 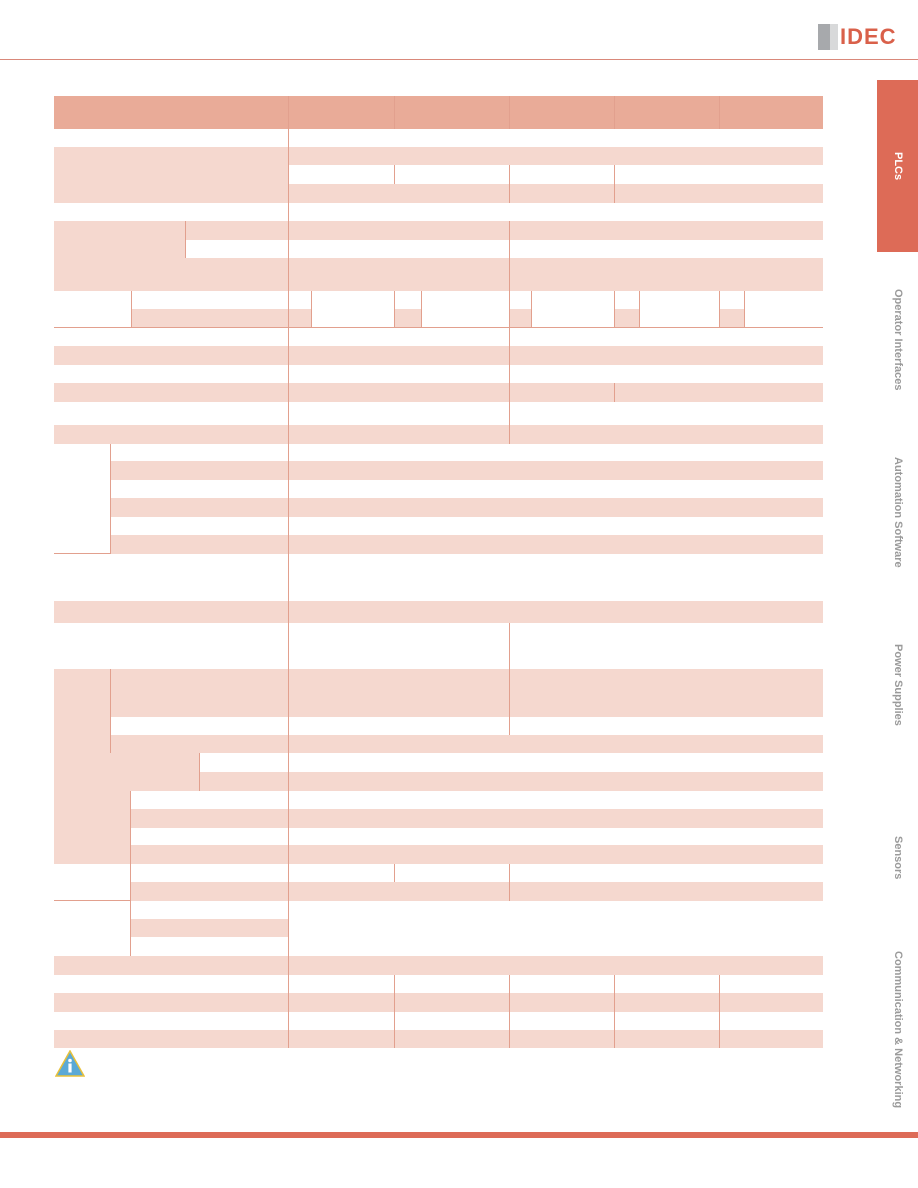 What do you see at coordinates (459, 59) in the screenshot?
I see `header-divider` at bounding box center [459, 59].